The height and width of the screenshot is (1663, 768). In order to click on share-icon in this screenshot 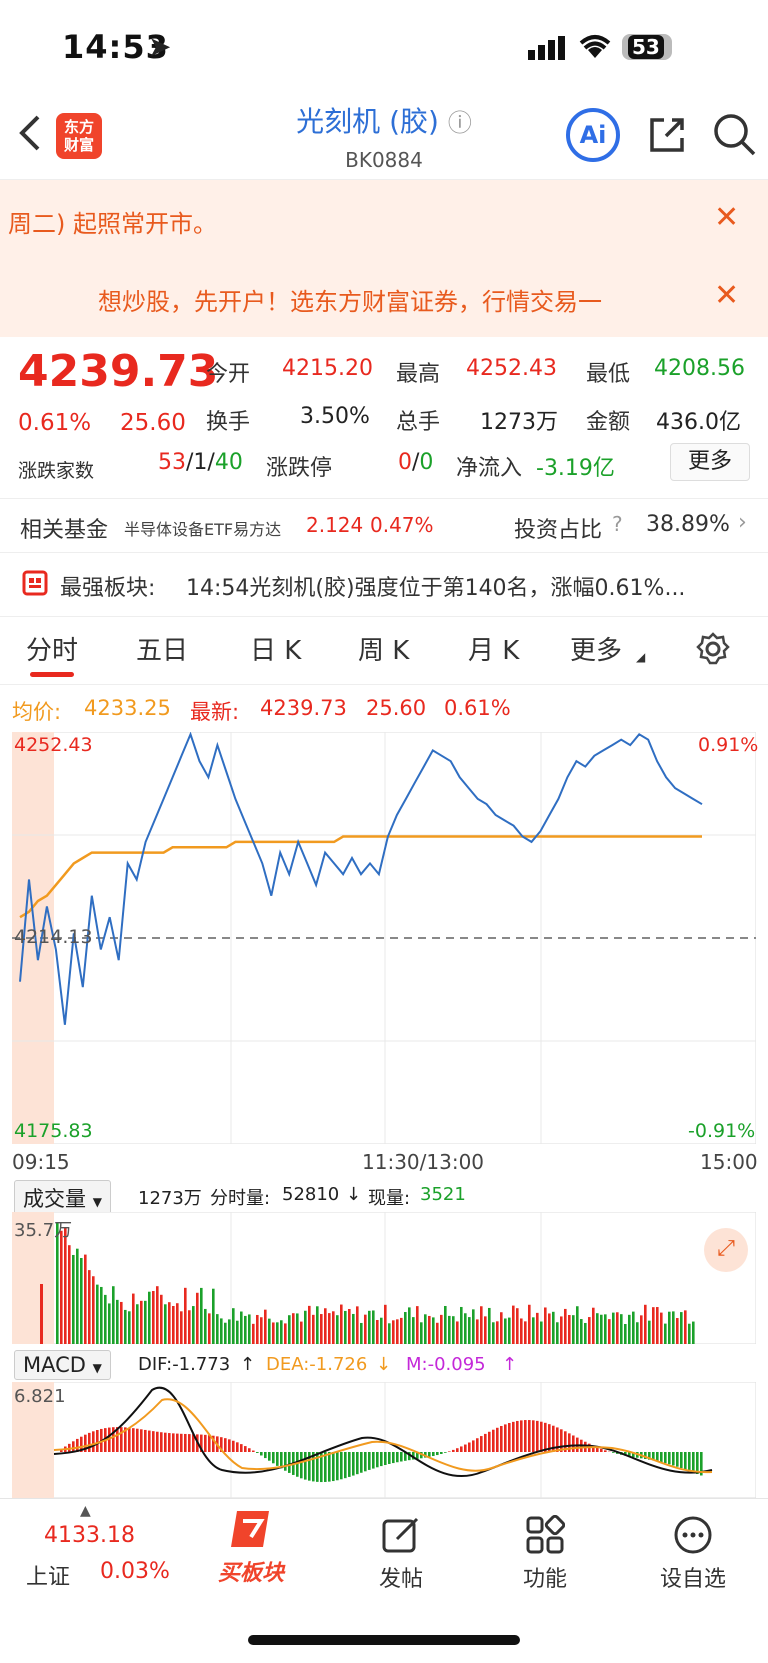, I will do `click(667, 135)`.